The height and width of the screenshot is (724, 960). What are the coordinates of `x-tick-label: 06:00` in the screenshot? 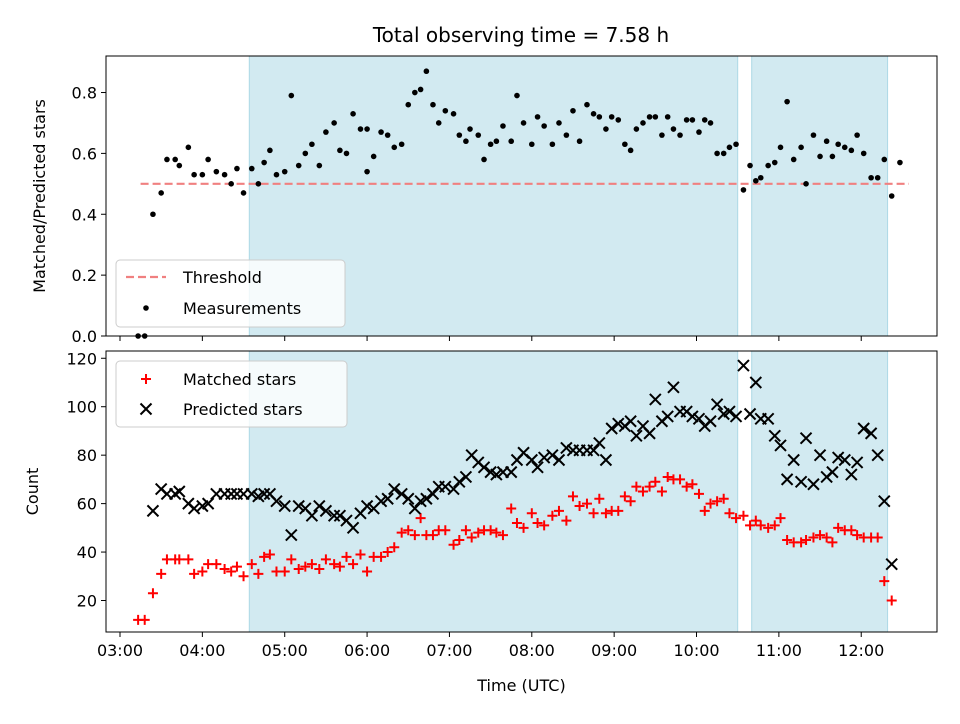 It's located at (367, 650).